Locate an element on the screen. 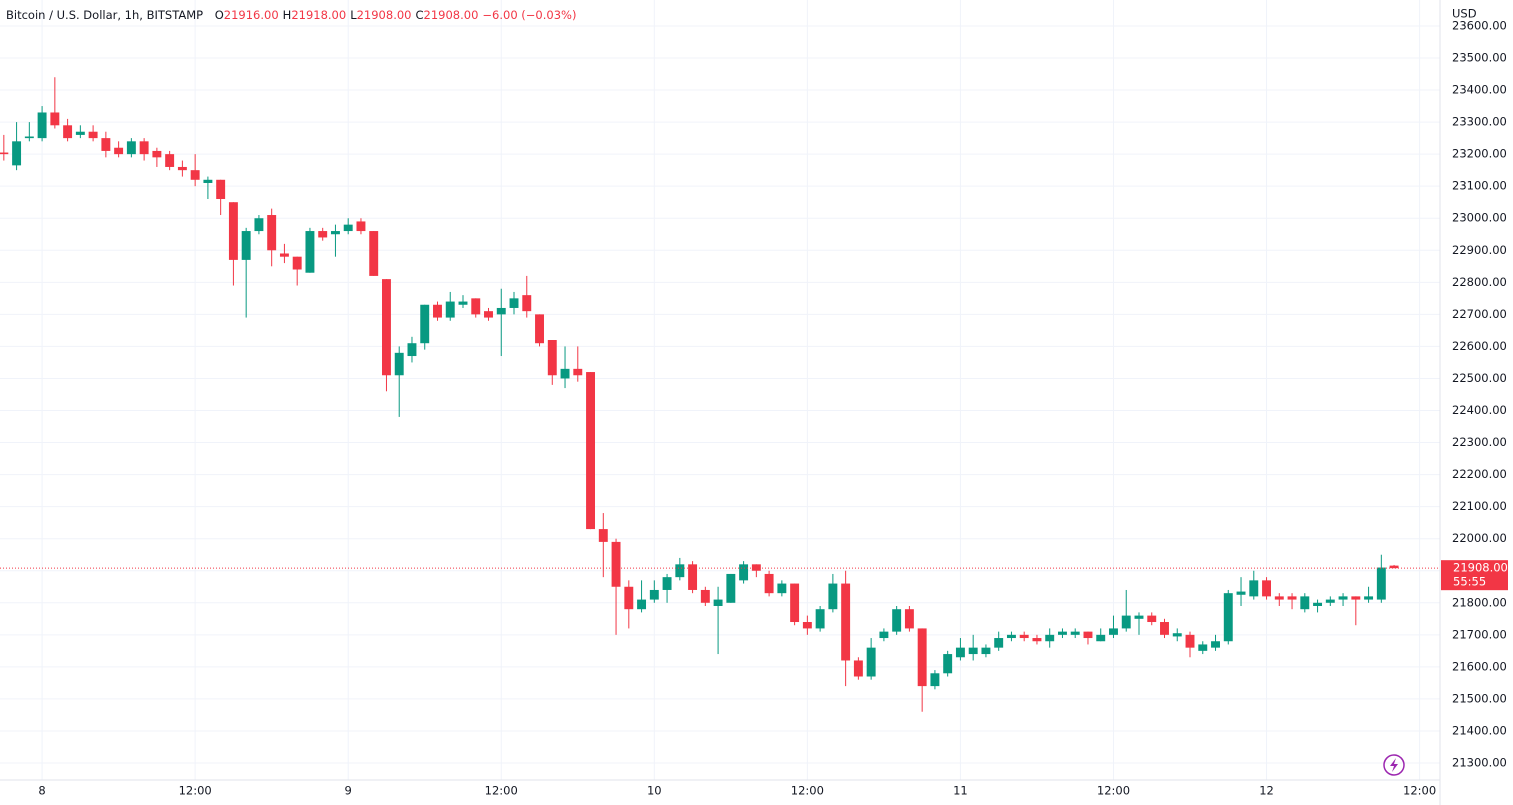  y-tick-label: 23200.00 is located at coordinates (1479, 154).